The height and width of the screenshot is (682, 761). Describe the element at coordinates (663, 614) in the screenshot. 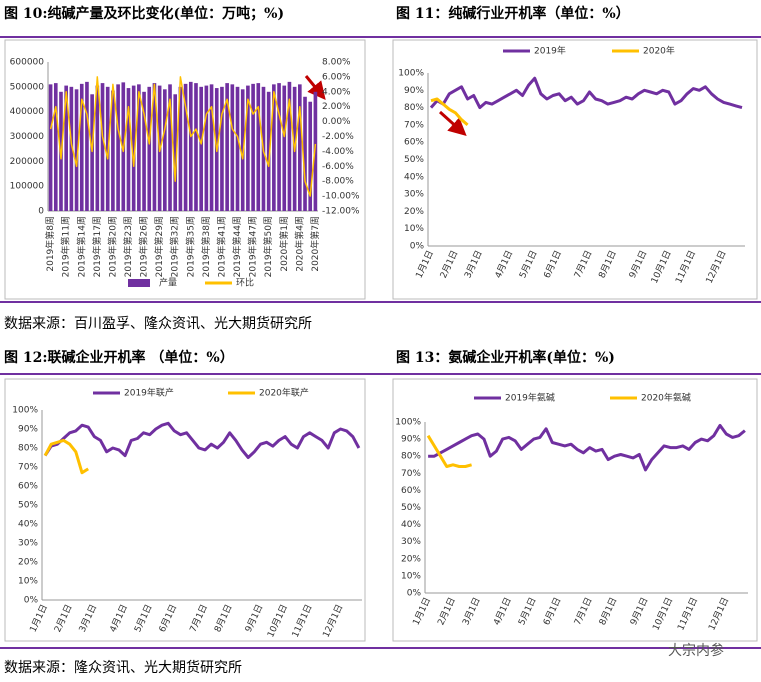

I see `x-tick-label: 10月1日` at that location.